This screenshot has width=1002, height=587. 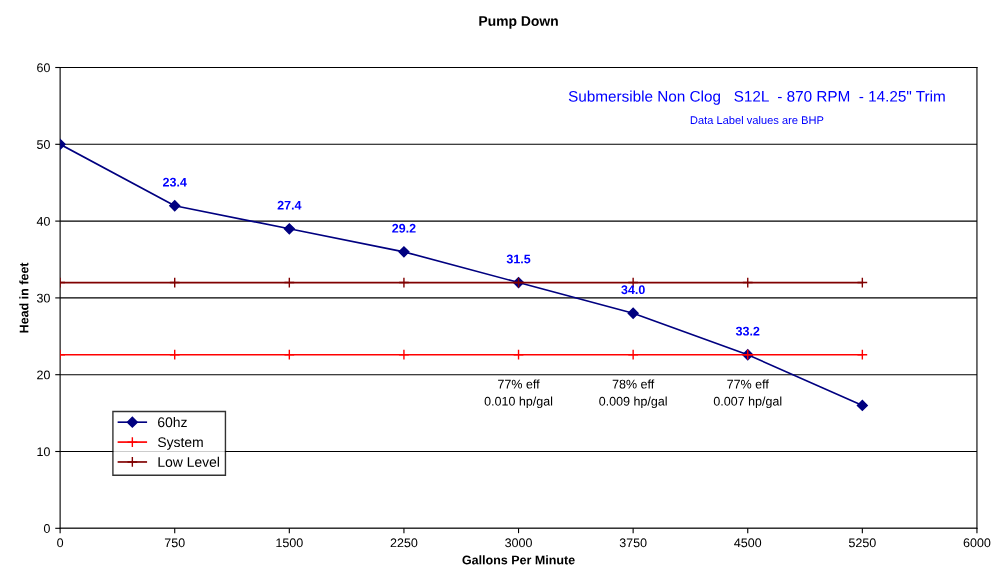 I want to click on y-tick-label: 60, so click(x=43, y=68).